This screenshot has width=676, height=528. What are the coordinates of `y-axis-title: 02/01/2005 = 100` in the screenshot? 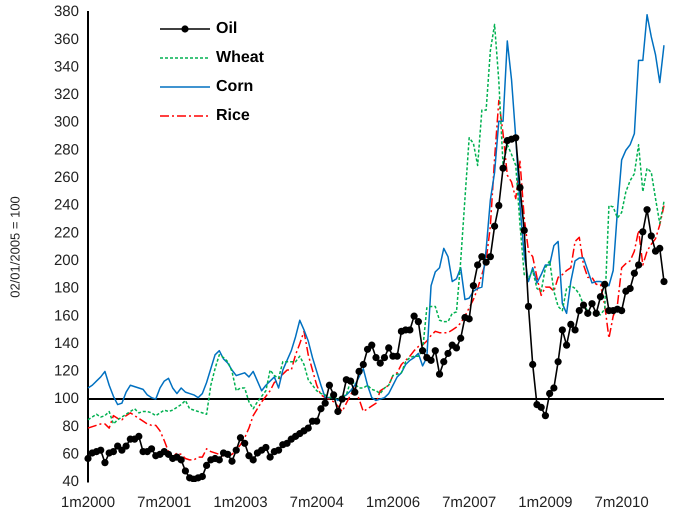 It's located at (14, 247).